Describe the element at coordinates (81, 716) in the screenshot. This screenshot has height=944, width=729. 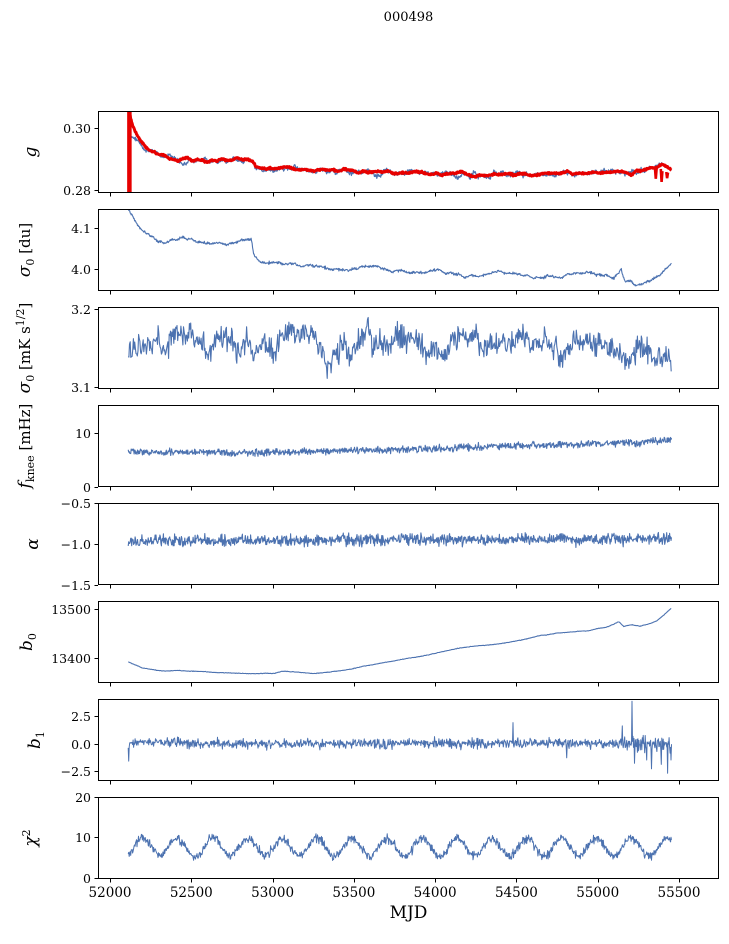
I see `y-tick-label: 2.5` at that location.